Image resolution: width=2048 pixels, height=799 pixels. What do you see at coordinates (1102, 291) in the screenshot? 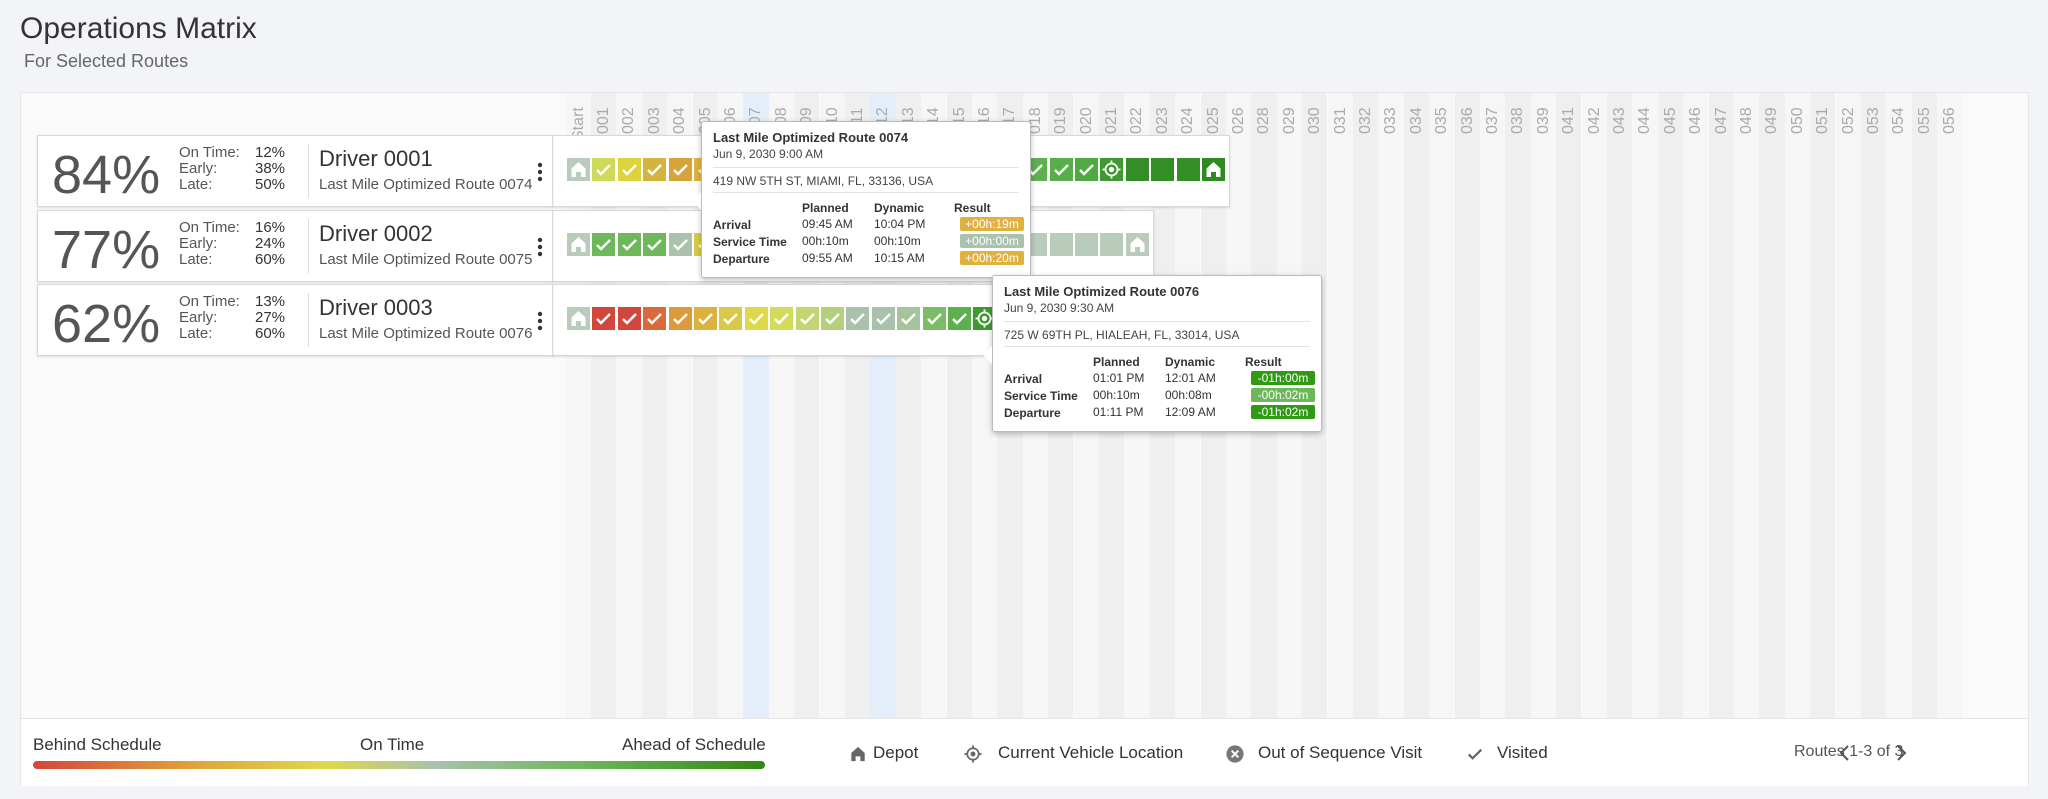
I see `tooltip-title: Last Mile Optimized Route 0076` at bounding box center [1102, 291].